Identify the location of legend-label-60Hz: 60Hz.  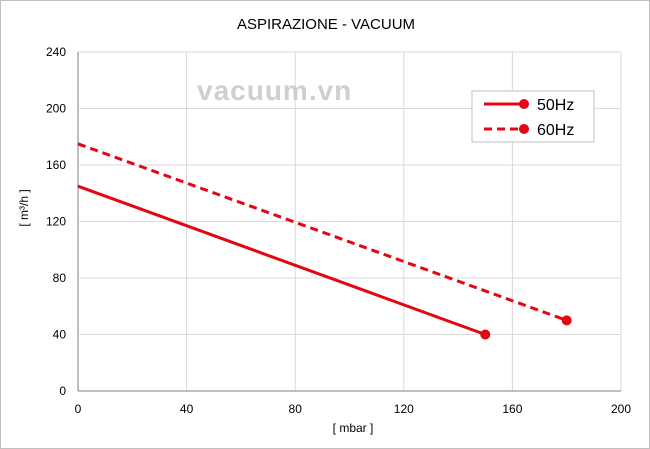
(555, 130).